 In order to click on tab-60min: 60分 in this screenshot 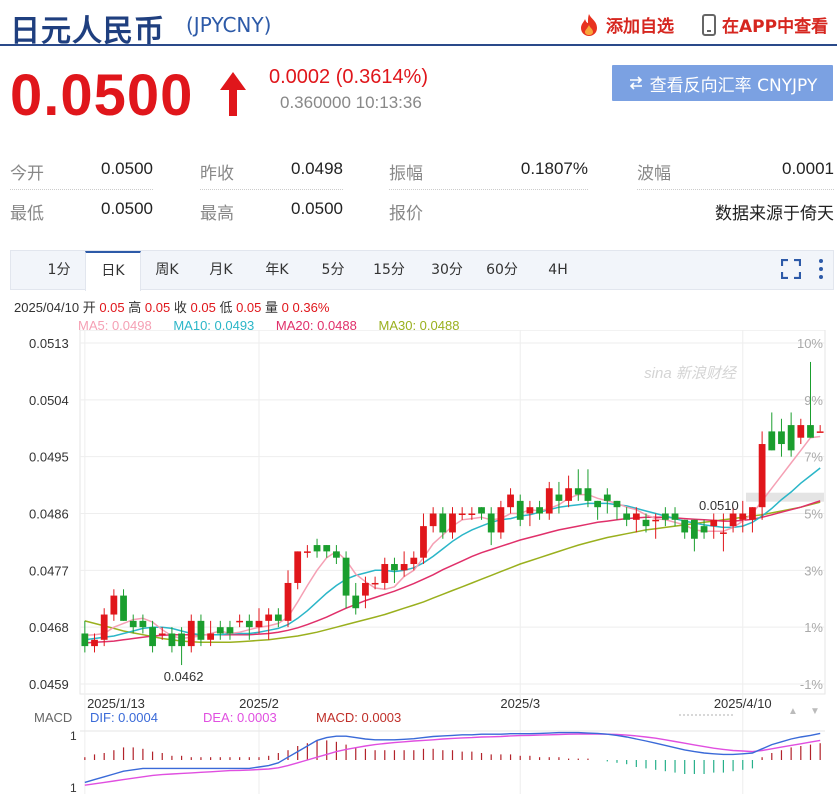, I will do `click(502, 270)`.